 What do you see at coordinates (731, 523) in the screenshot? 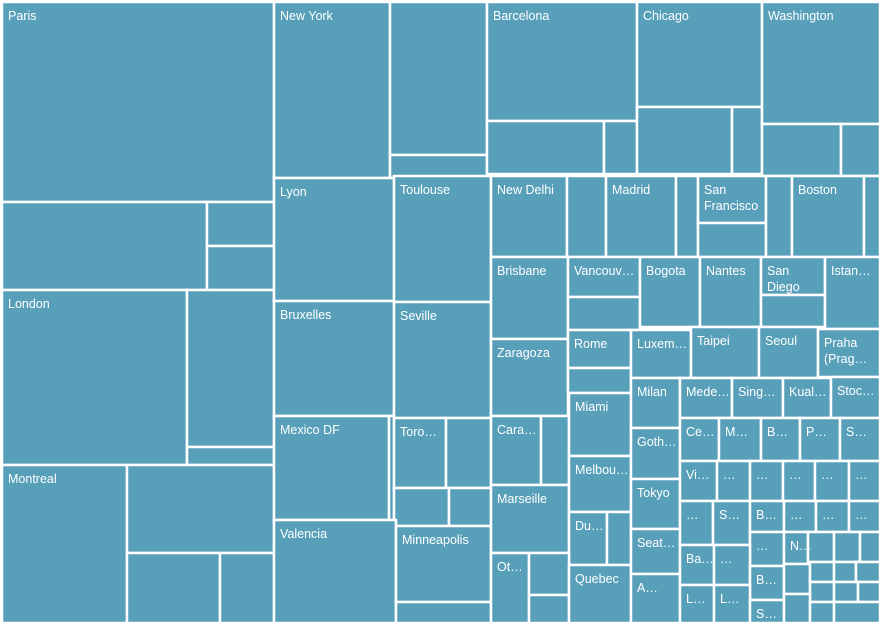
I see `treemap-cell-s` at bounding box center [731, 523].